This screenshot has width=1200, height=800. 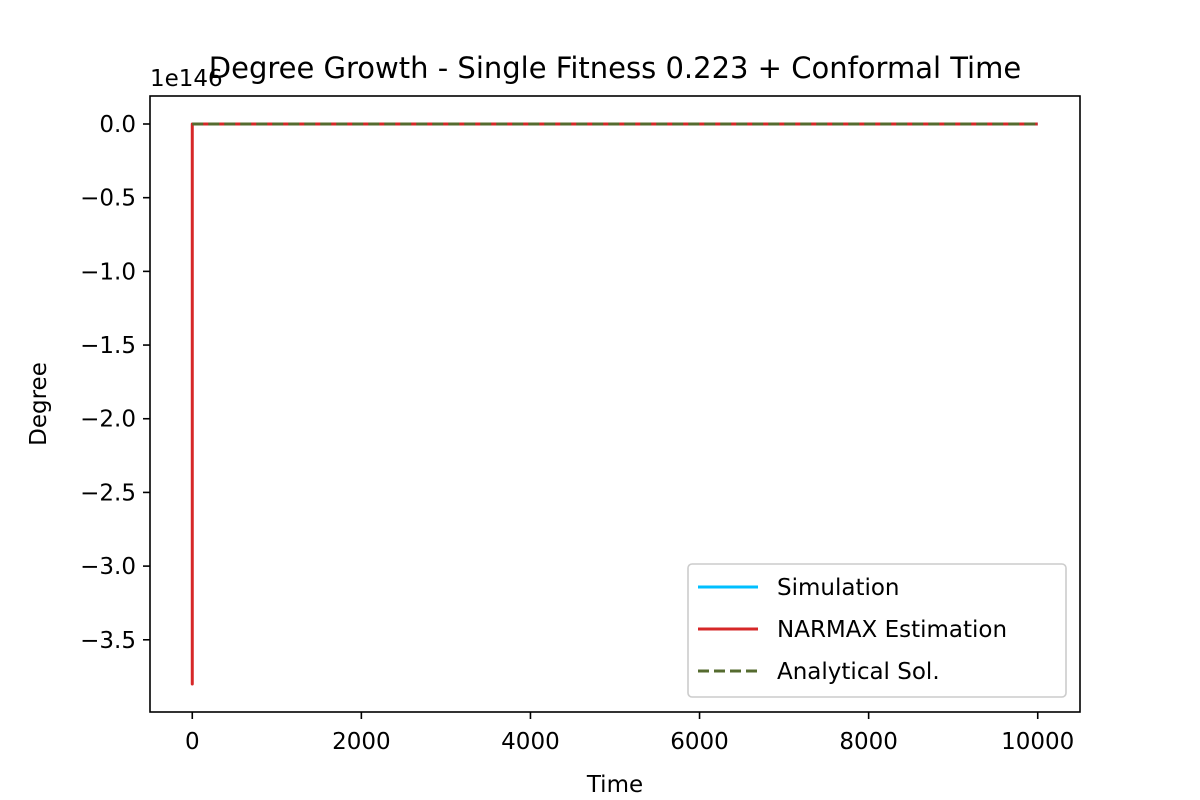 What do you see at coordinates (117, 125) in the screenshot?
I see `y-tick-label: 0.0` at bounding box center [117, 125].